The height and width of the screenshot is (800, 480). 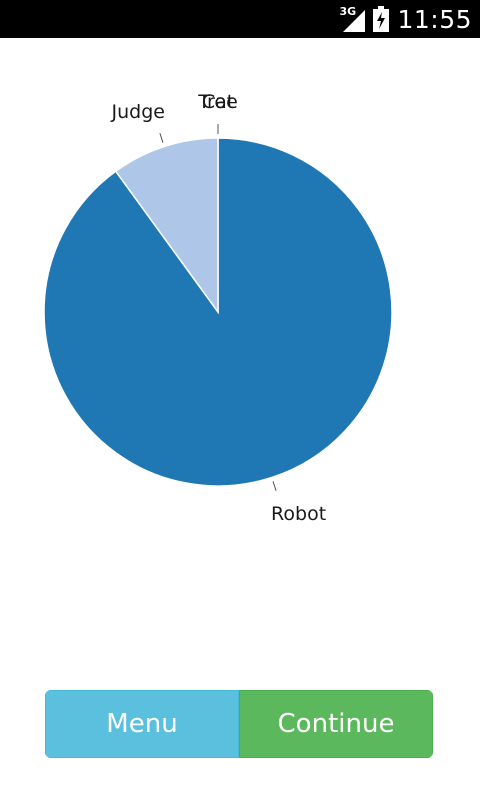 I want to click on pie-slice-judge, so click(x=166, y=226).